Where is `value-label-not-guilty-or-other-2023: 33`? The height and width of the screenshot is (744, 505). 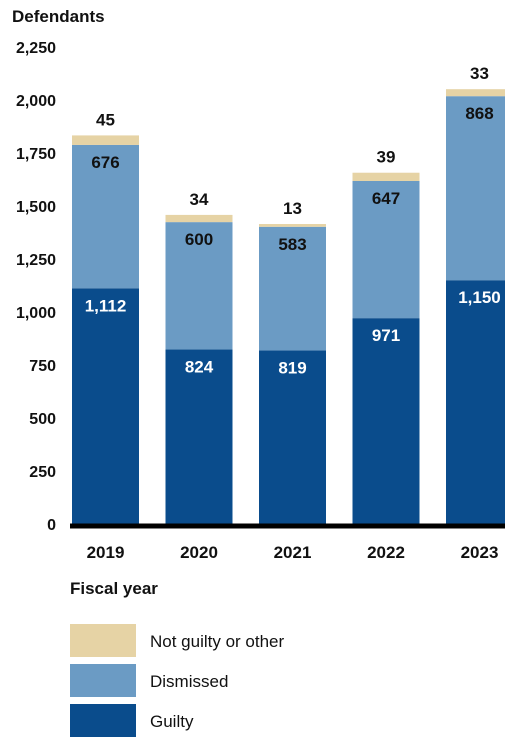 value-label-not-guilty-or-other-2023: 33 is located at coordinates (479, 73).